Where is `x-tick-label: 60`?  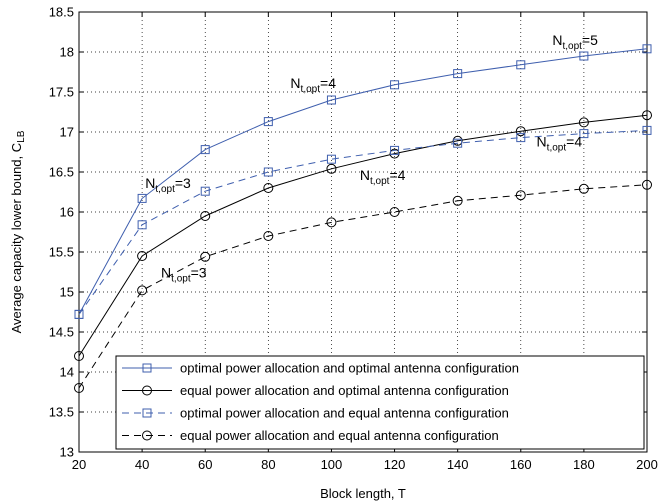
x-tick-label: 60 is located at coordinates (205, 464).